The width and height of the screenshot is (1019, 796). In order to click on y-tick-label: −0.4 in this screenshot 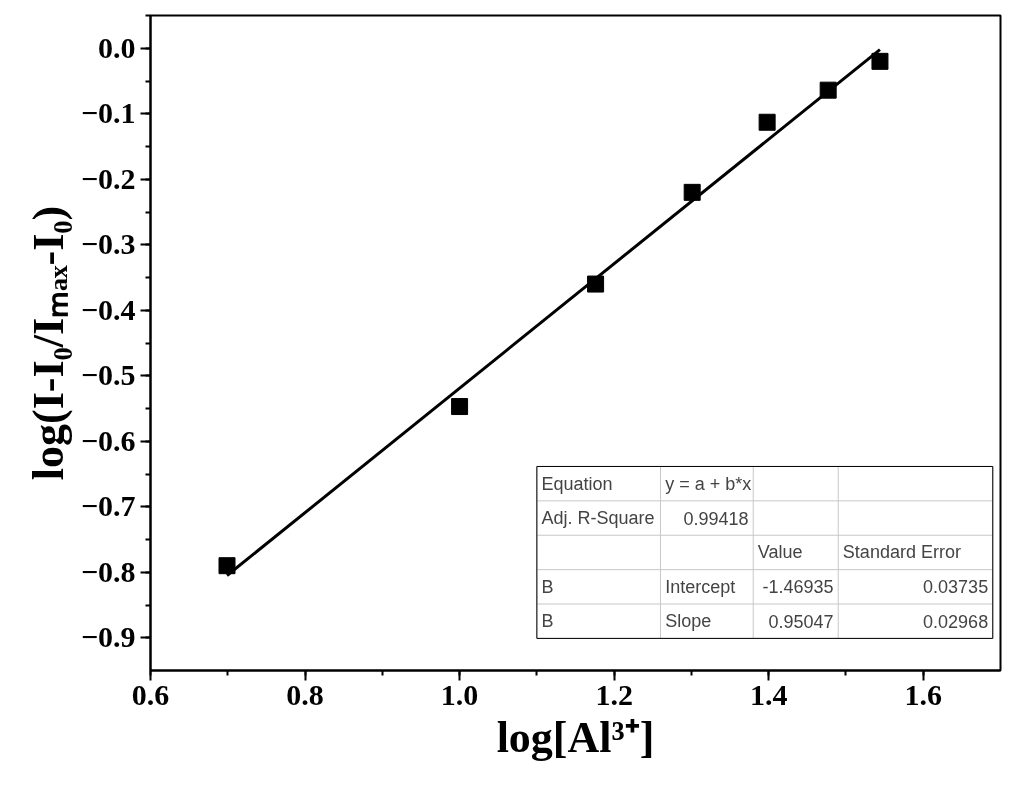, I will do `click(108, 309)`.